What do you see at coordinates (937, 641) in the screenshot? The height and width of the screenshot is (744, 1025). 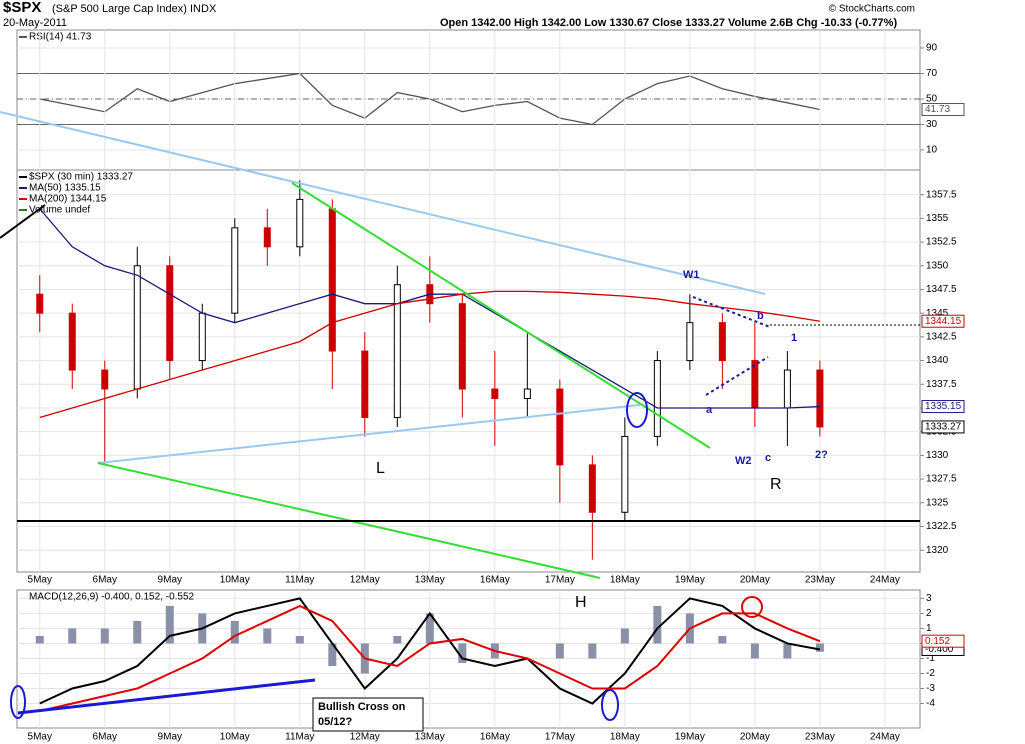 I see `value-tag-label: 0.152` at bounding box center [937, 641].